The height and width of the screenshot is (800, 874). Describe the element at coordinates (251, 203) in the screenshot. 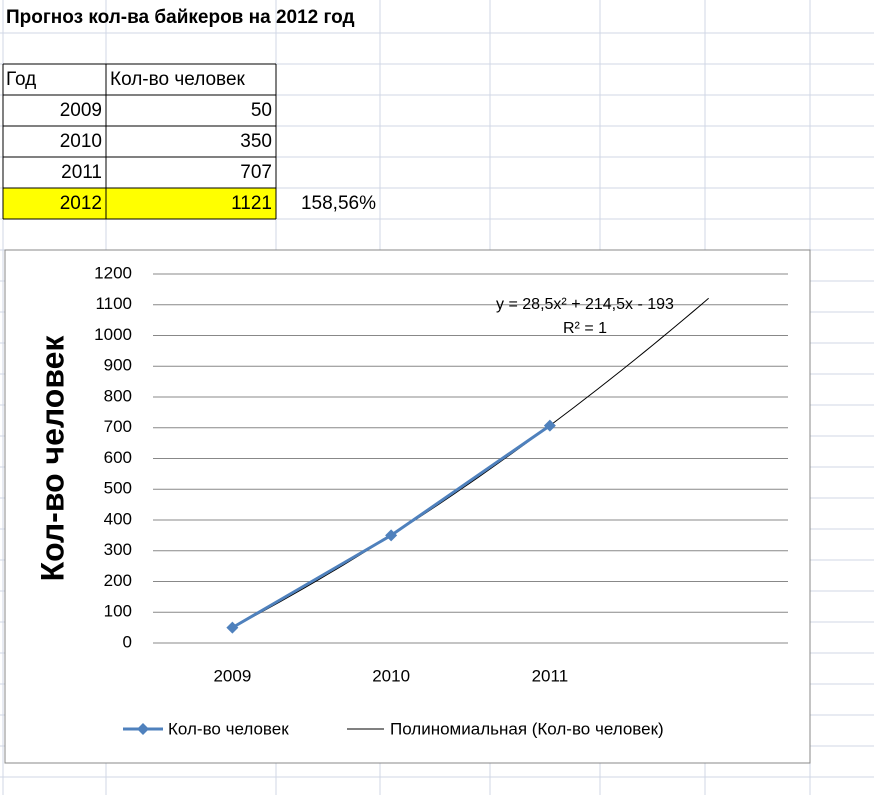

I see `table-cell: 1121` at that location.